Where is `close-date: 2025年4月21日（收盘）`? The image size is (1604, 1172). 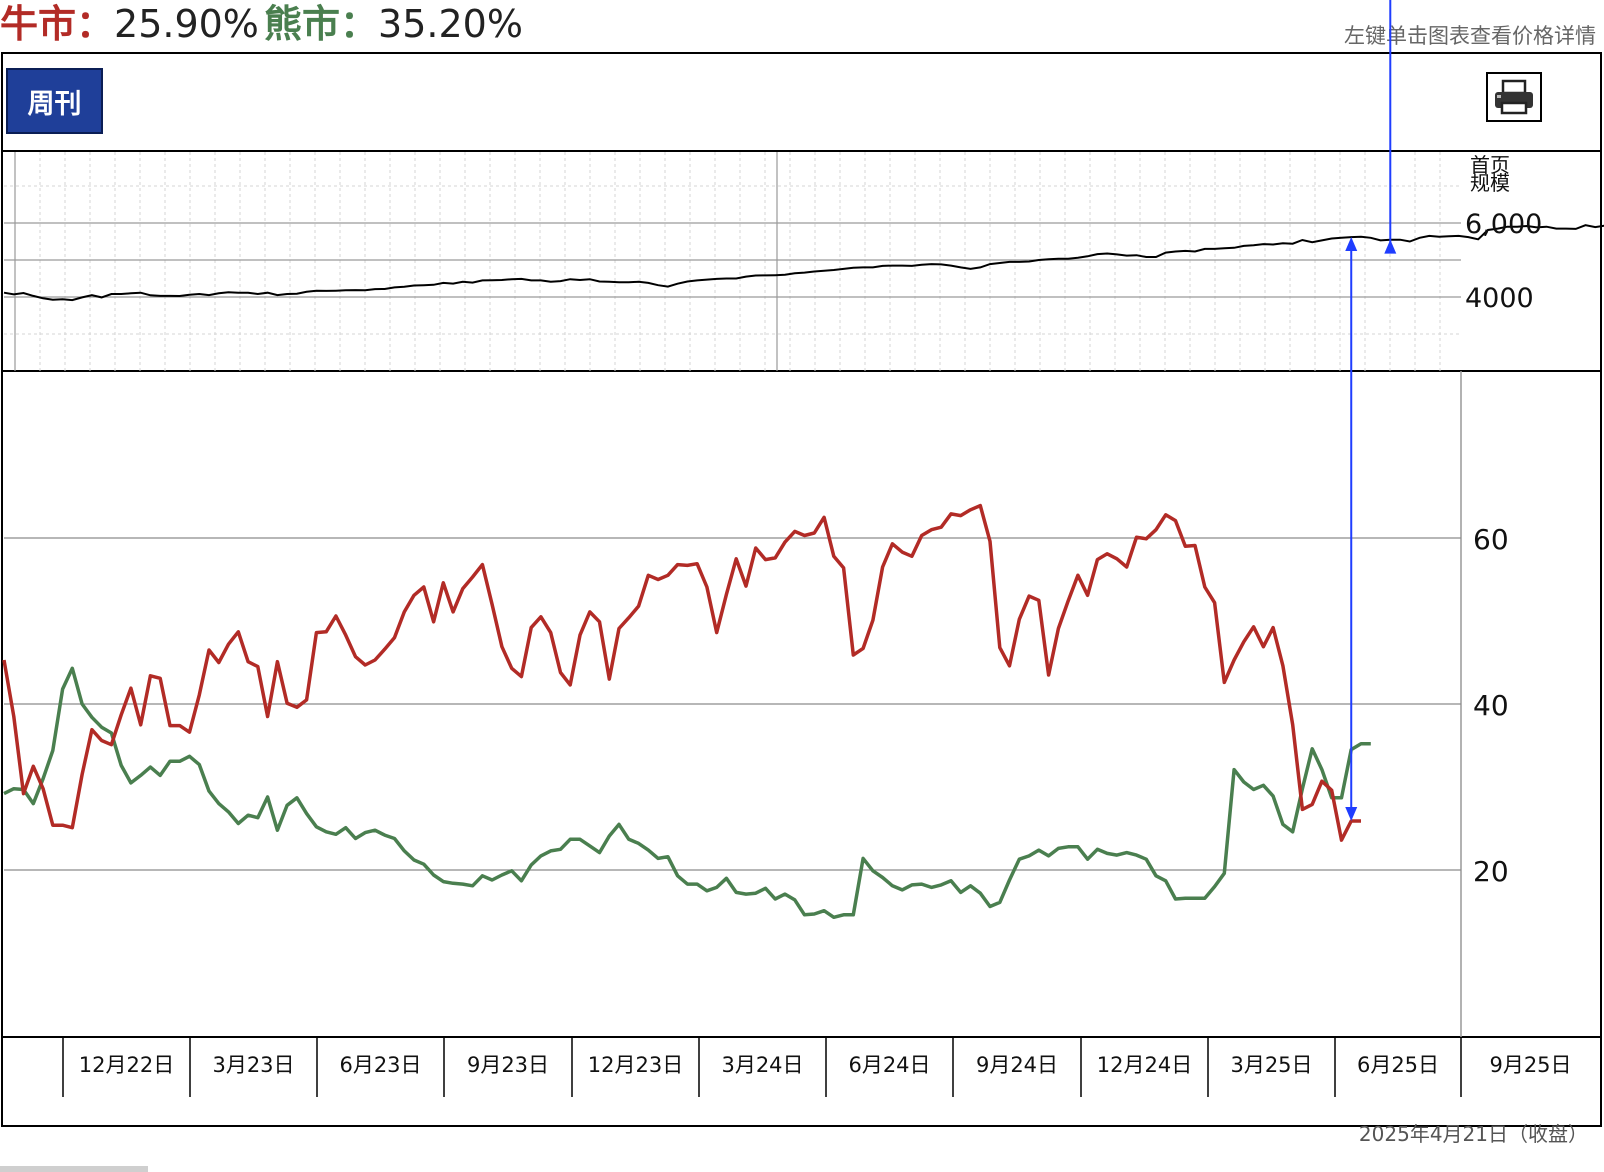 close-date: 2025年4月21日（收盘） is located at coordinates (1473, 1134).